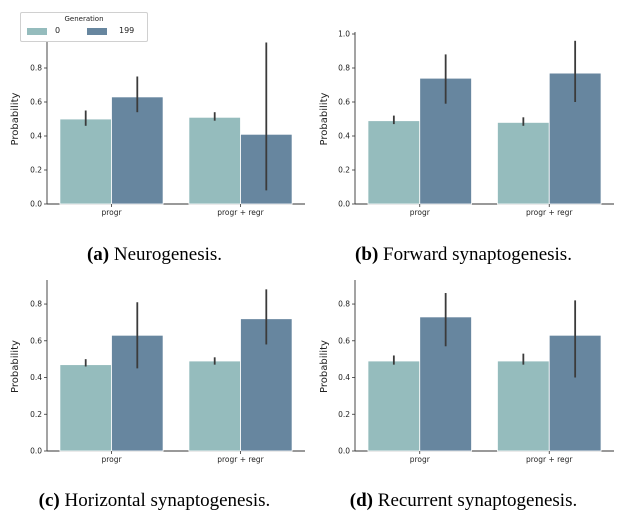  Describe the element at coordinates (58, 30) in the screenshot. I see `legend-label-0: 0` at that location.